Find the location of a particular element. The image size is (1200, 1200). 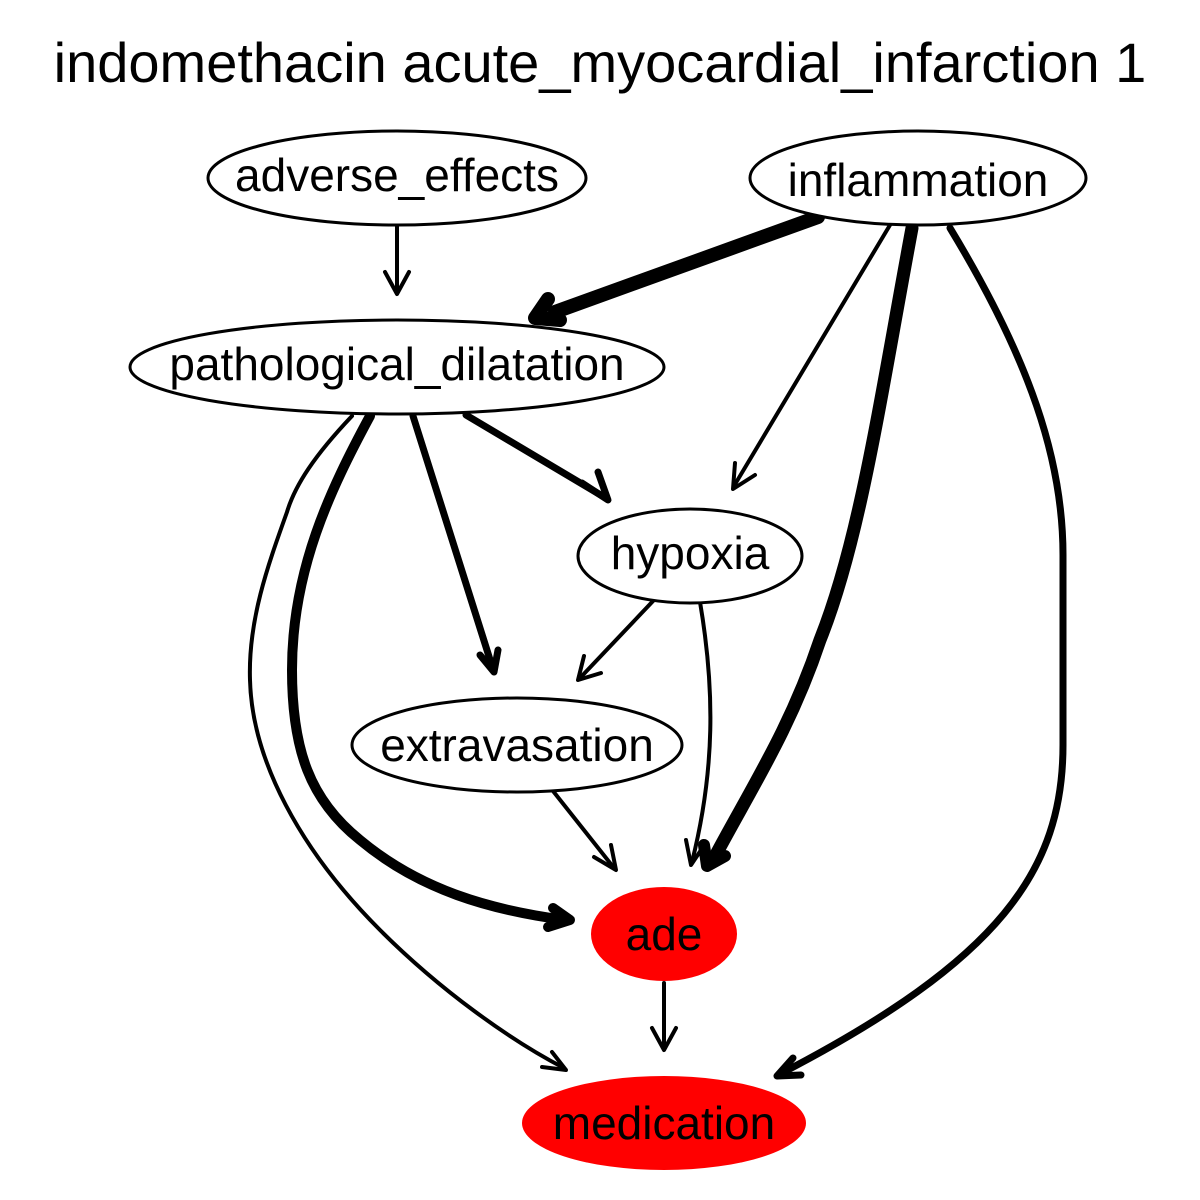

node-inflammation: inflammation is located at coordinates (918, 178).